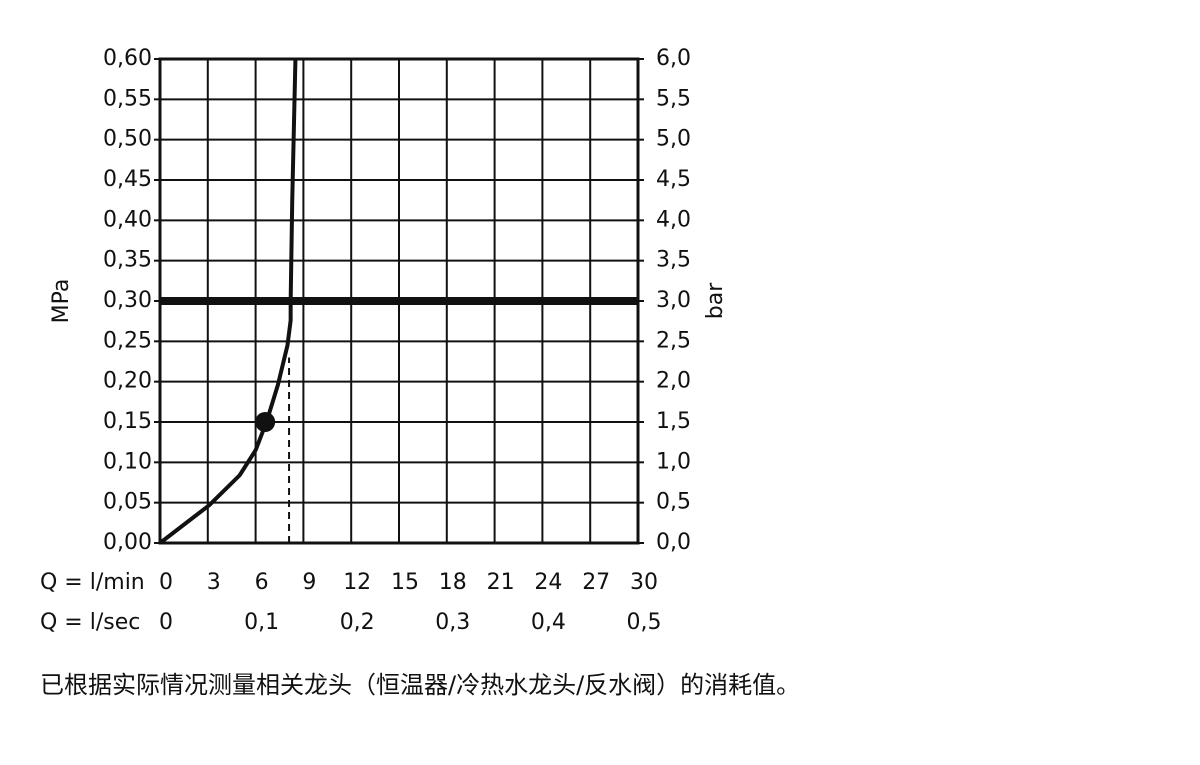 The height and width of the screenshot is (765, 1200). What do you see at coordinates (261, 622) in the screenshot?
I see `x2-tick-label: 0,1` at bounding box center [261, 622].